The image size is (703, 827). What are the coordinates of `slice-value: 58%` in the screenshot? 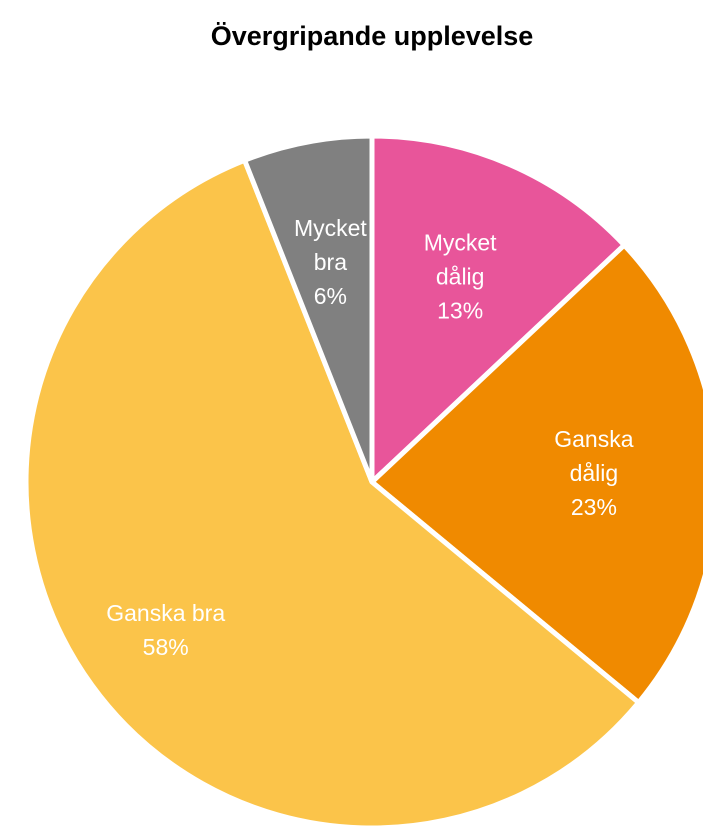 It's located at (166, 647).